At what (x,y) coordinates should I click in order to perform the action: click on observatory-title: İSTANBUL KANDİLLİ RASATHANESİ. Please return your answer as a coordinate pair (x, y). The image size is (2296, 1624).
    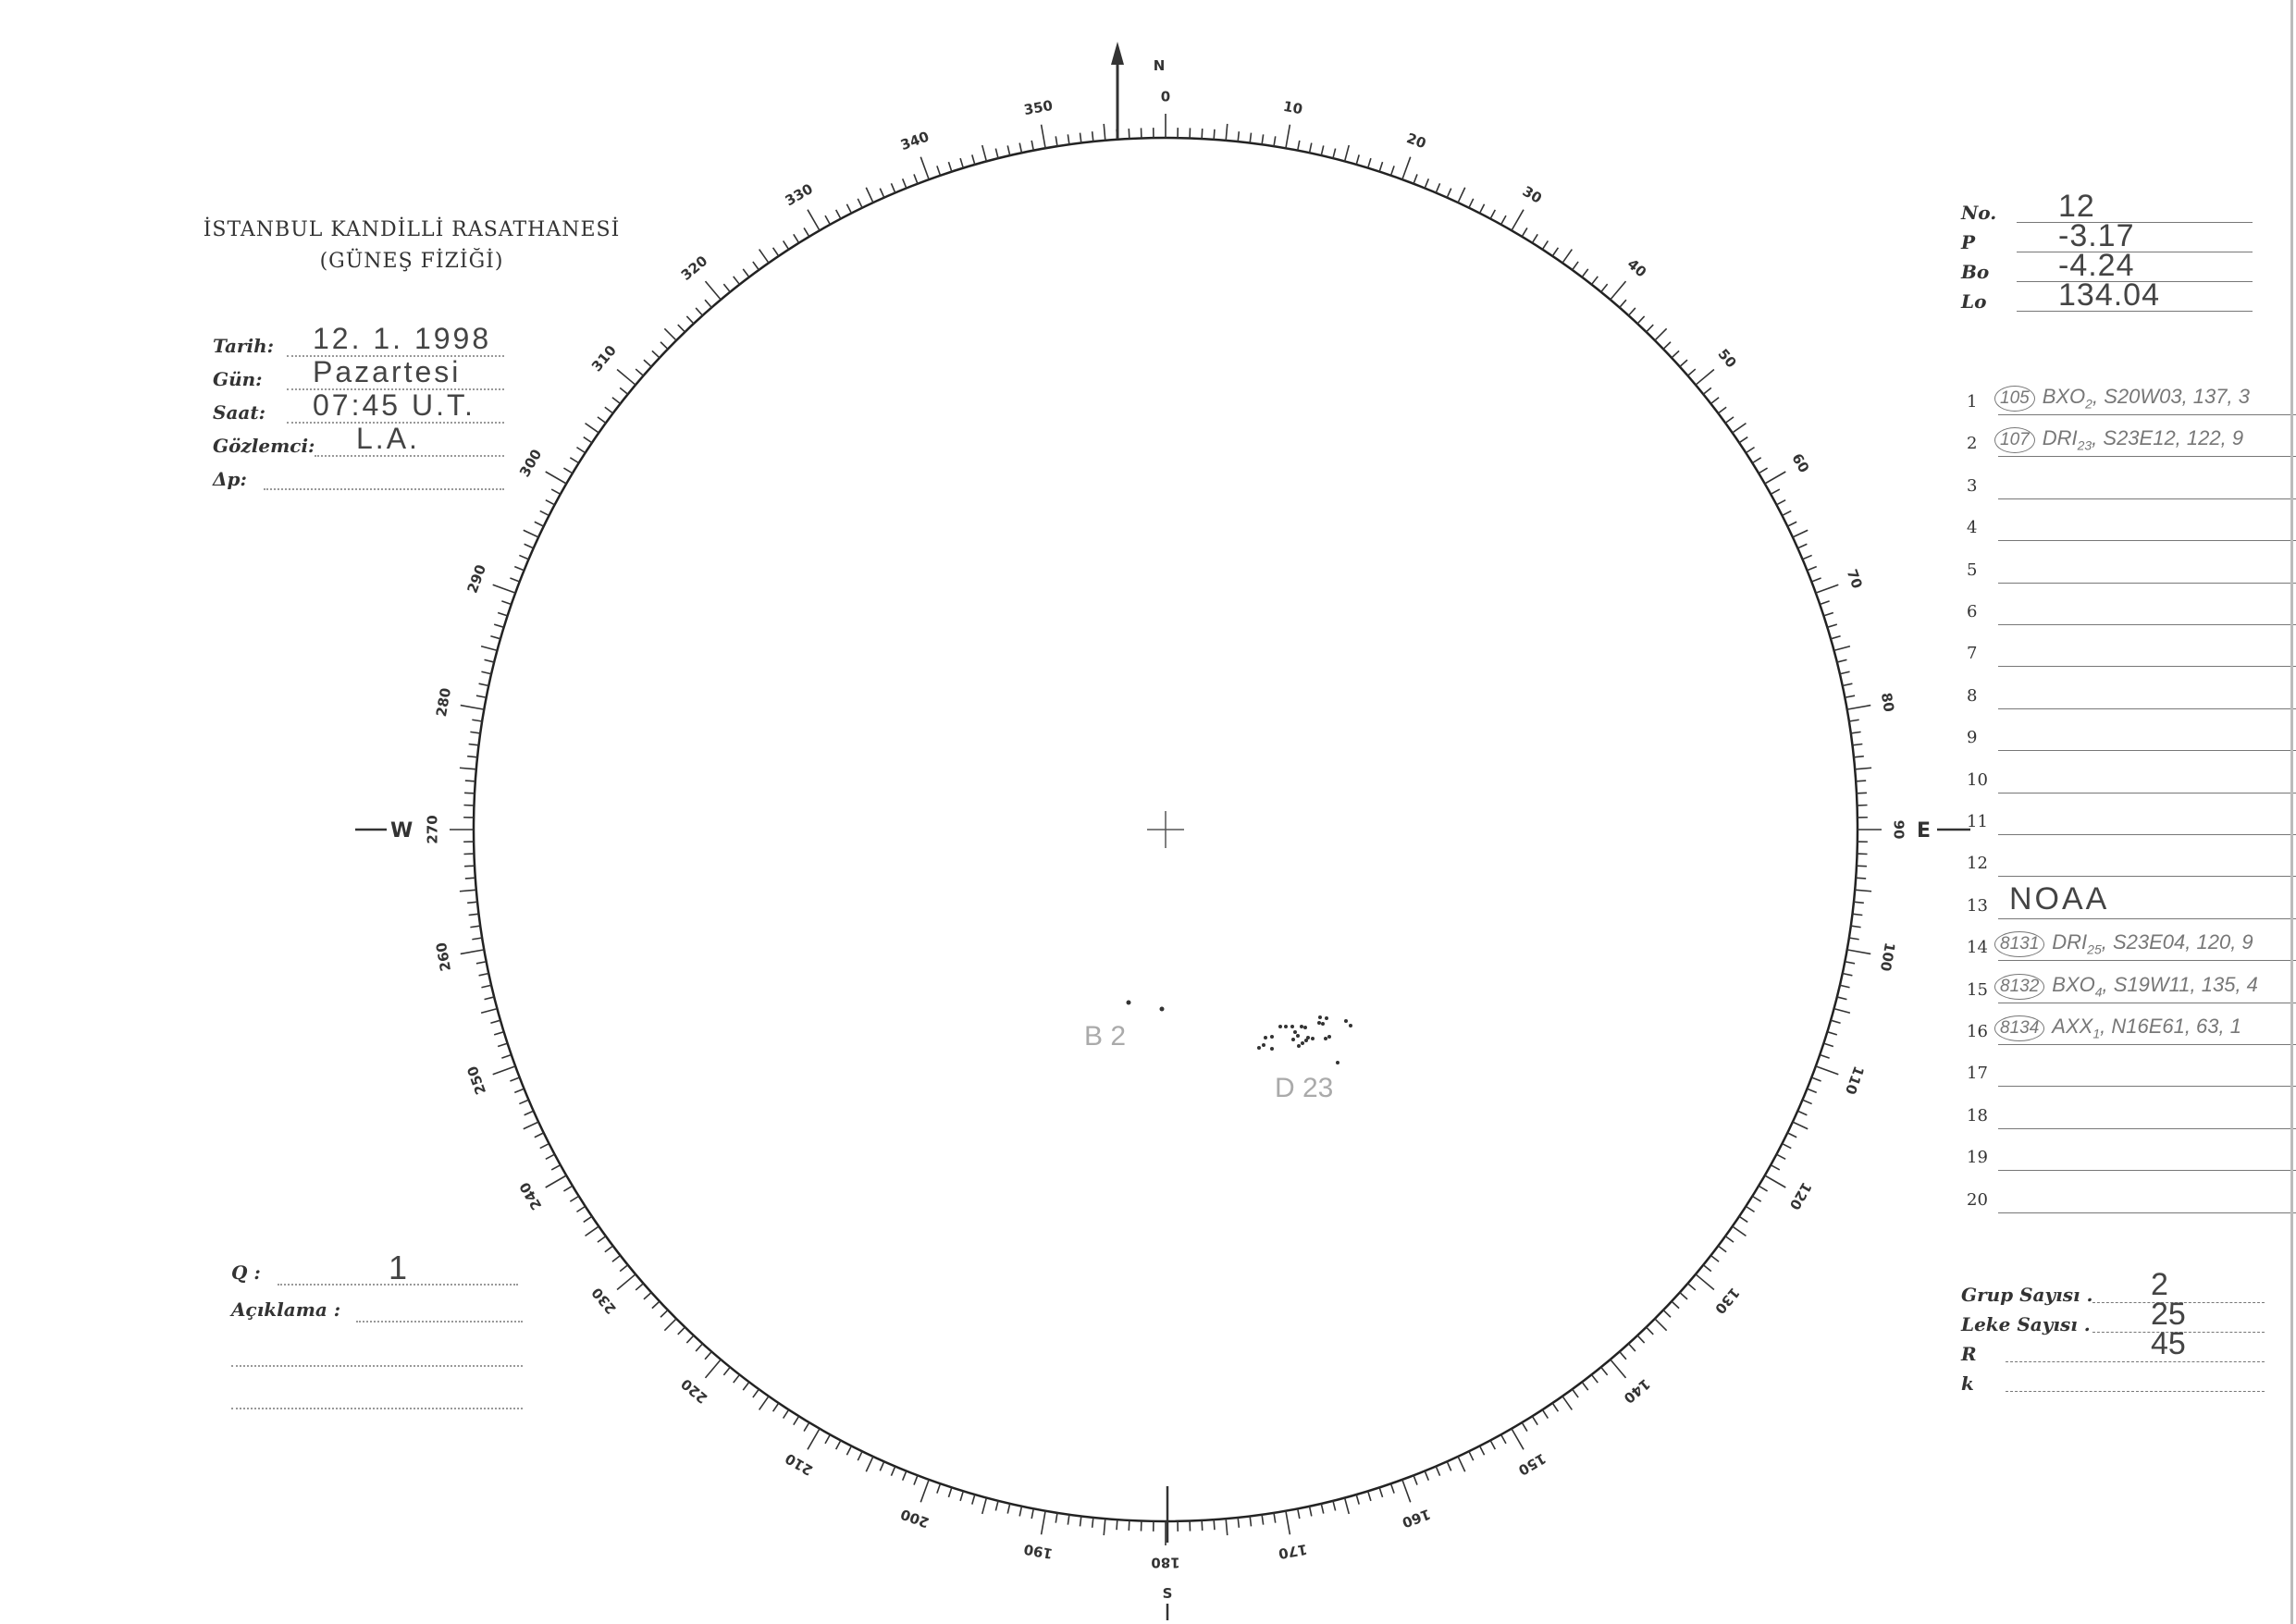
    Looking at the image, I should click on (412, 229).